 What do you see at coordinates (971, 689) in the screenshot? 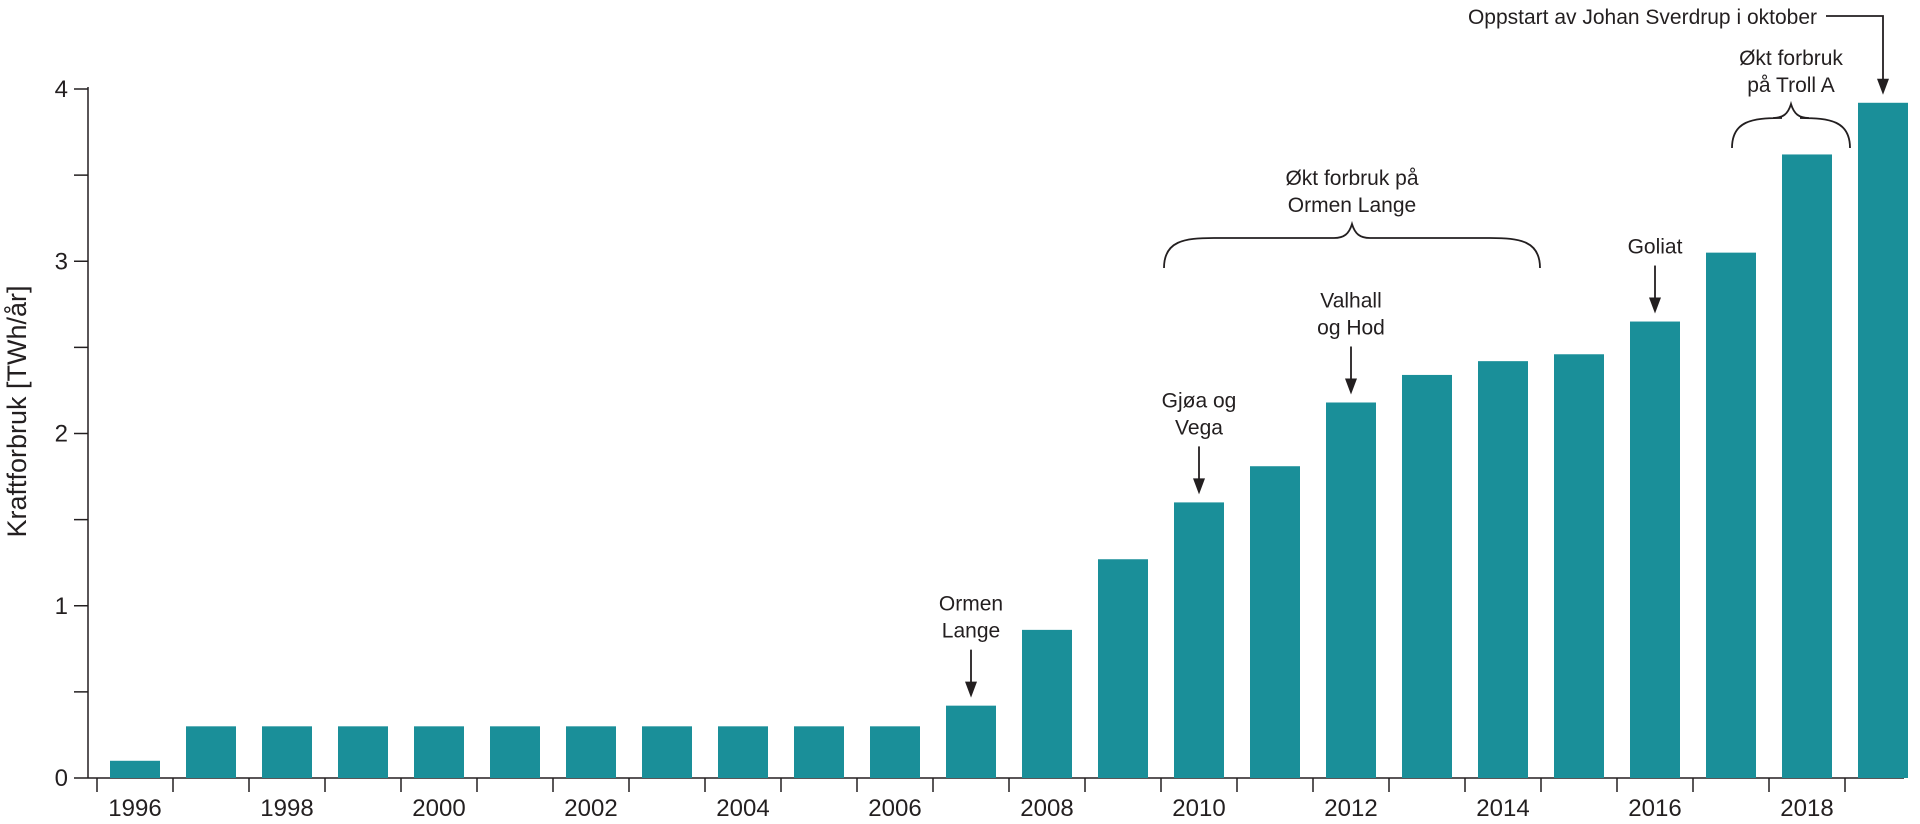
I see `annotation-ormen-lange-arrow-head` at bounding box center [971, 689].